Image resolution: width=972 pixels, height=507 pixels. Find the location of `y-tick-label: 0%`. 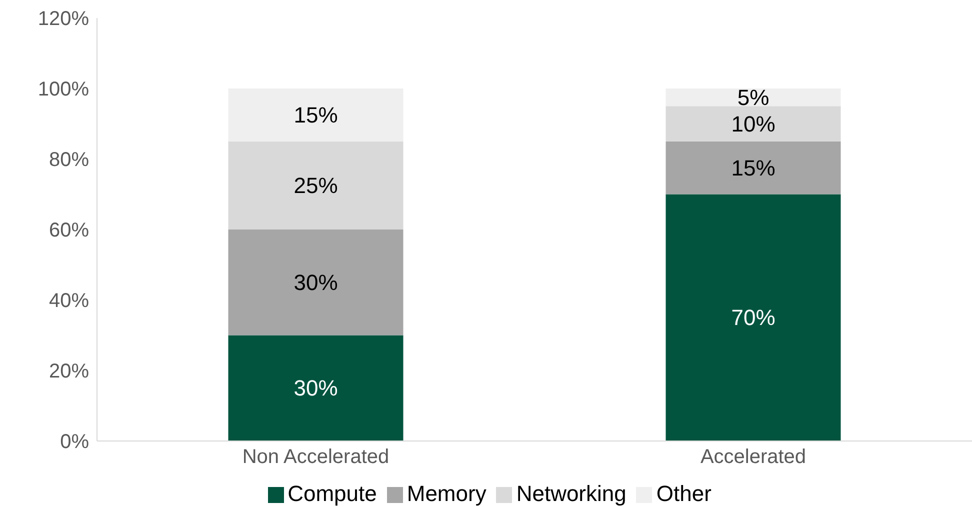

y-tick-label: 0% is located at coordinates (75, 442).